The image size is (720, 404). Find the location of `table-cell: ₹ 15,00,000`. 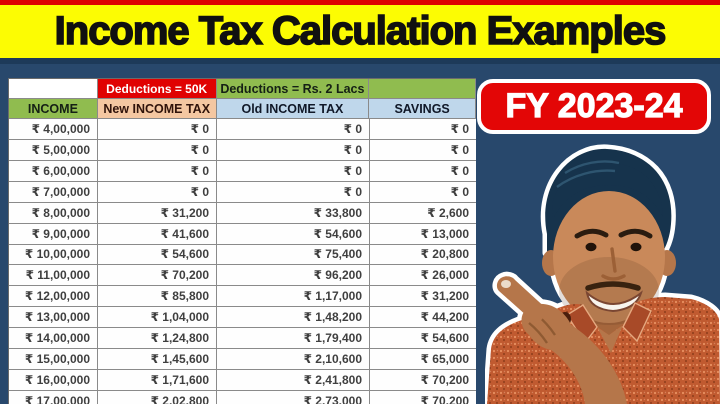

table-cell: ₹ 15,00,000 is located at coordinates (53, 360).